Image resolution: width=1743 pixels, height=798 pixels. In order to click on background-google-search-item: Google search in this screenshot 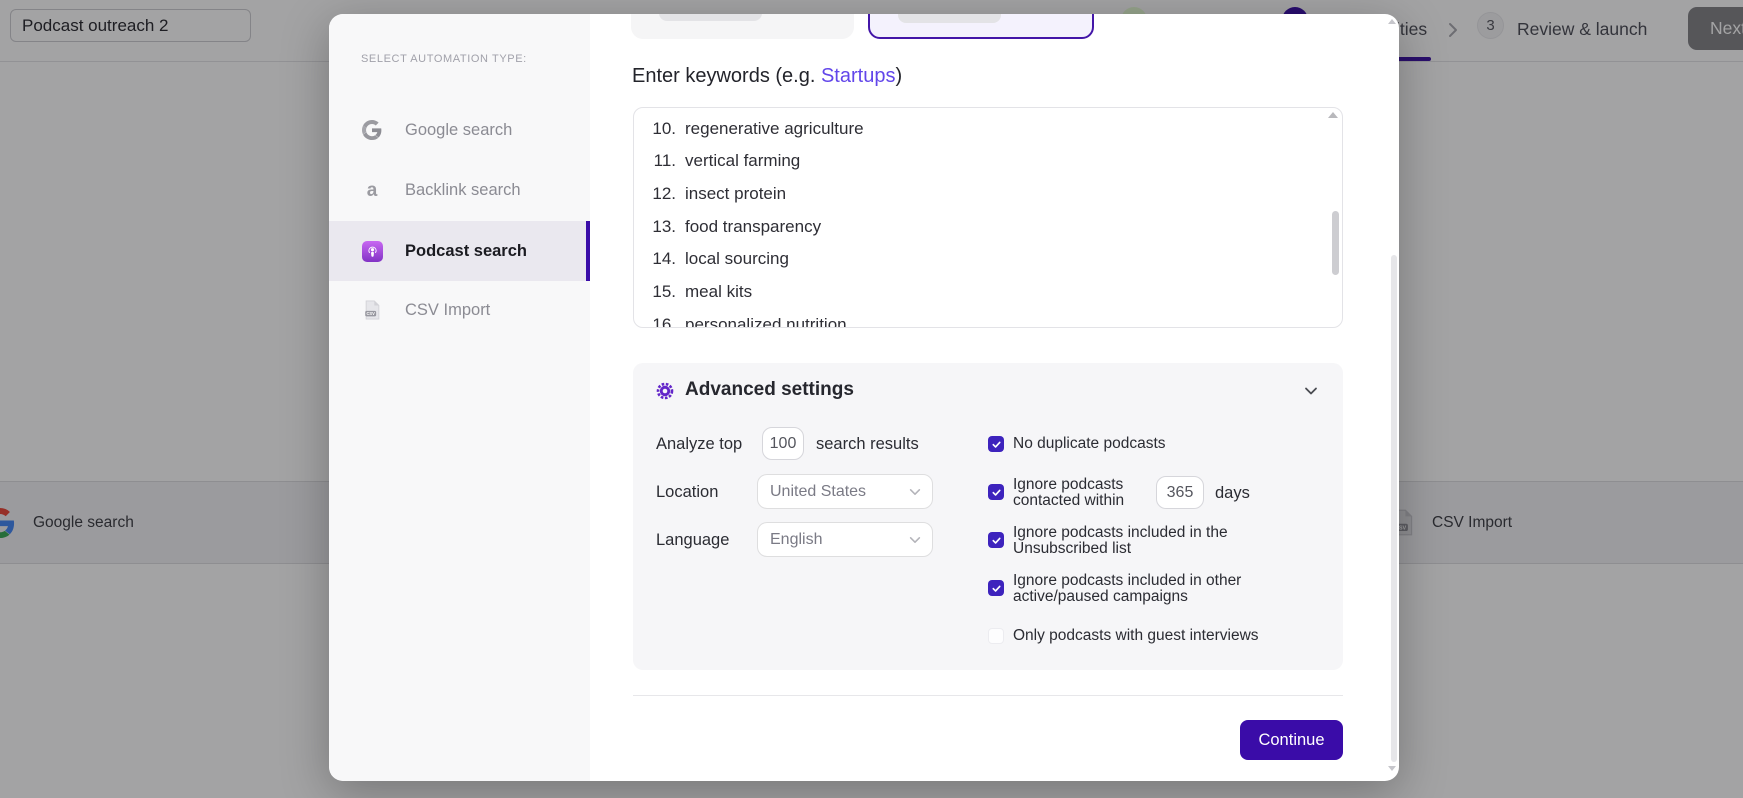, I will do `click(67, 522)`.